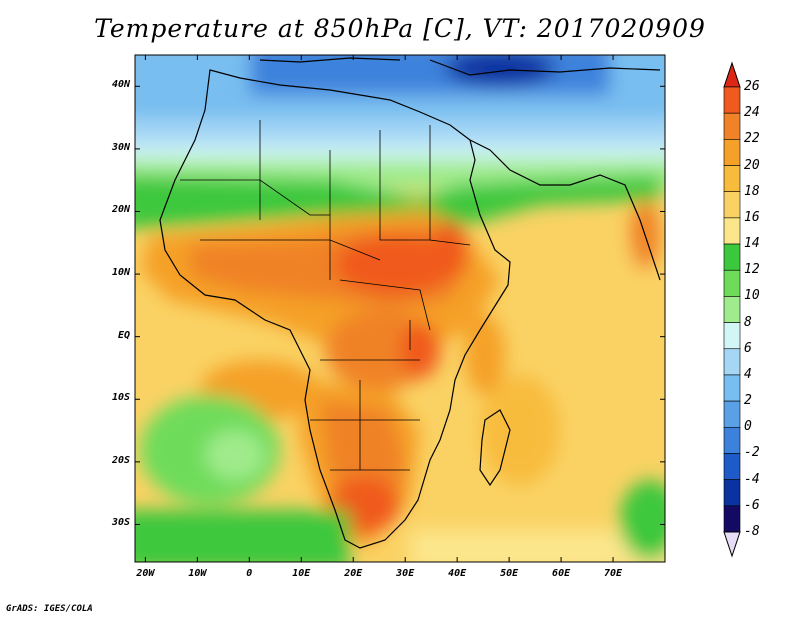 This screenshot has height=618, width=800. What do you see at coordinates (120, 273) in the screenshot?
I see `lat-label: 10N` at bounding box center [120, 273].